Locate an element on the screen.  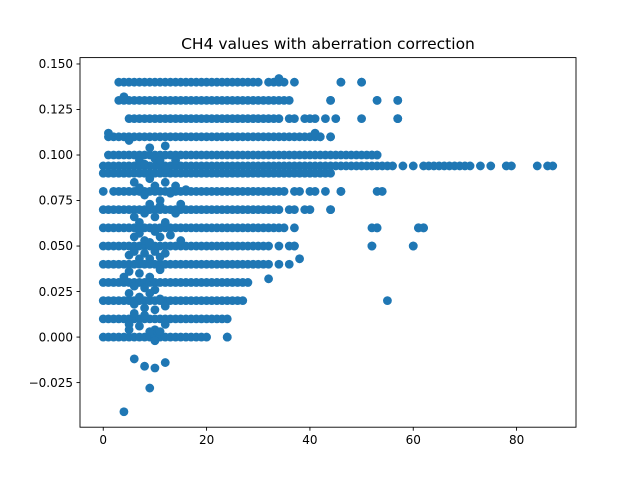
y-tick-label: 0.000 is located at coordinates (56, 337).